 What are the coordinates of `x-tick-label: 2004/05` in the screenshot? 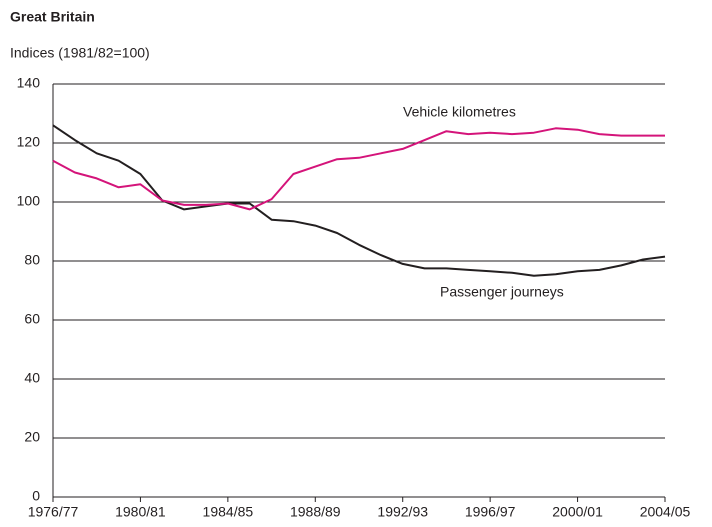 It's located at (665, 512).